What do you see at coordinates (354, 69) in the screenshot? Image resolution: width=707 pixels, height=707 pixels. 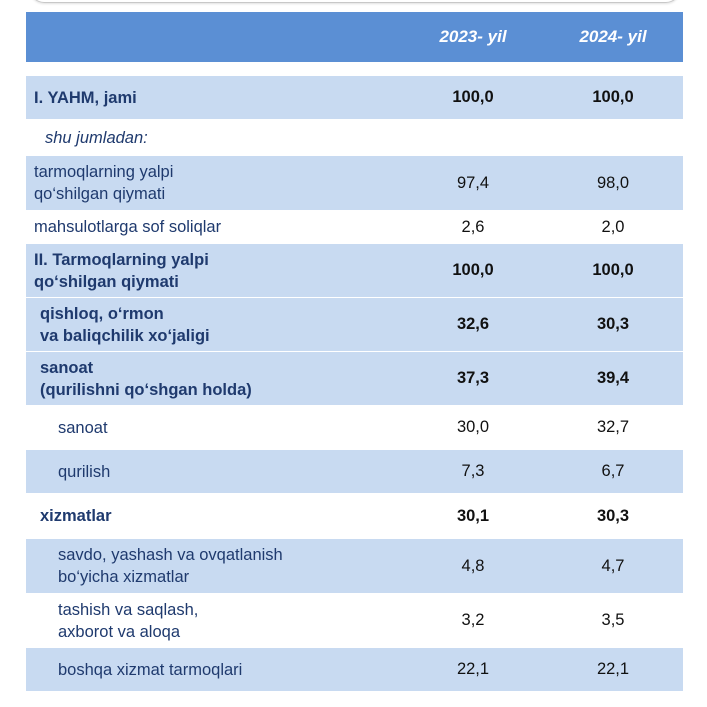 I see `header-gap` at bounding box center [354, 69].